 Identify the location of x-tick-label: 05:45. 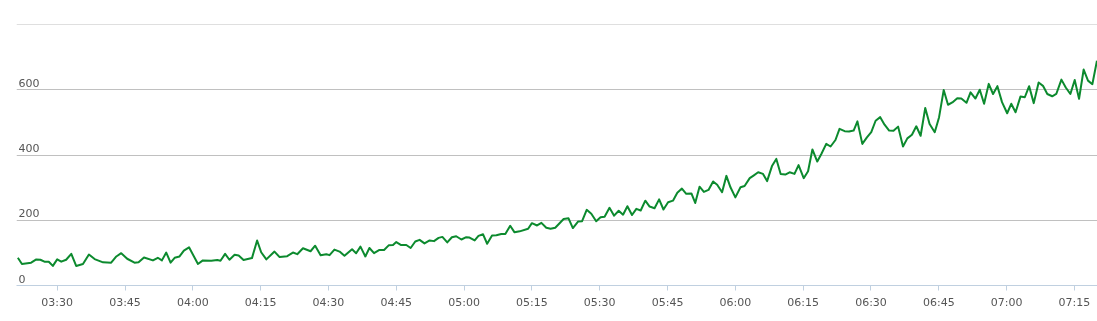
(667, 302).